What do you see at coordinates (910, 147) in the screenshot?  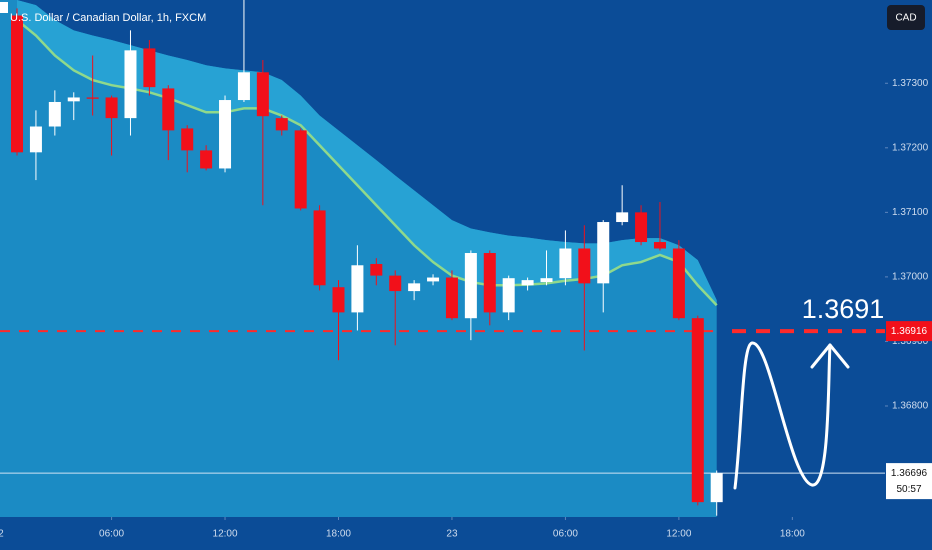 I see `y-tick-label: 1.37200` at bounding box center [910, 147].